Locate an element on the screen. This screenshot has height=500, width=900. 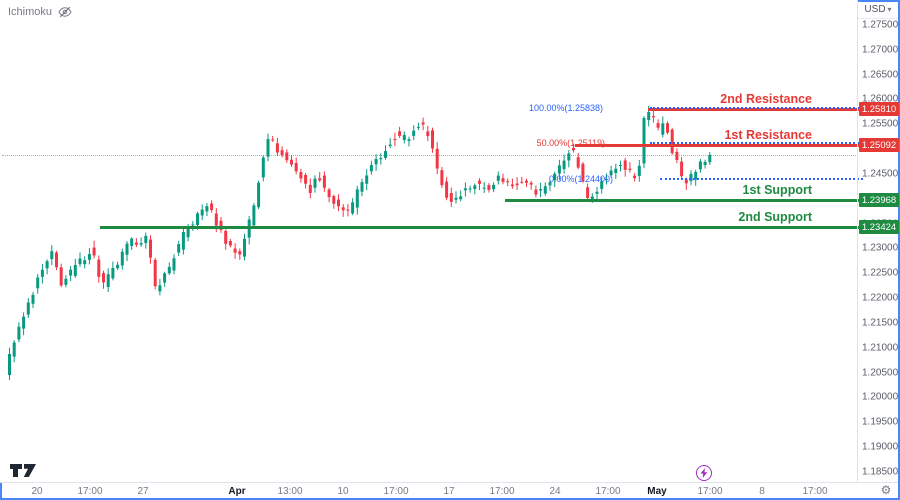
fib-label: 0.00%(1.24400) is located at coordinates (580, 179).